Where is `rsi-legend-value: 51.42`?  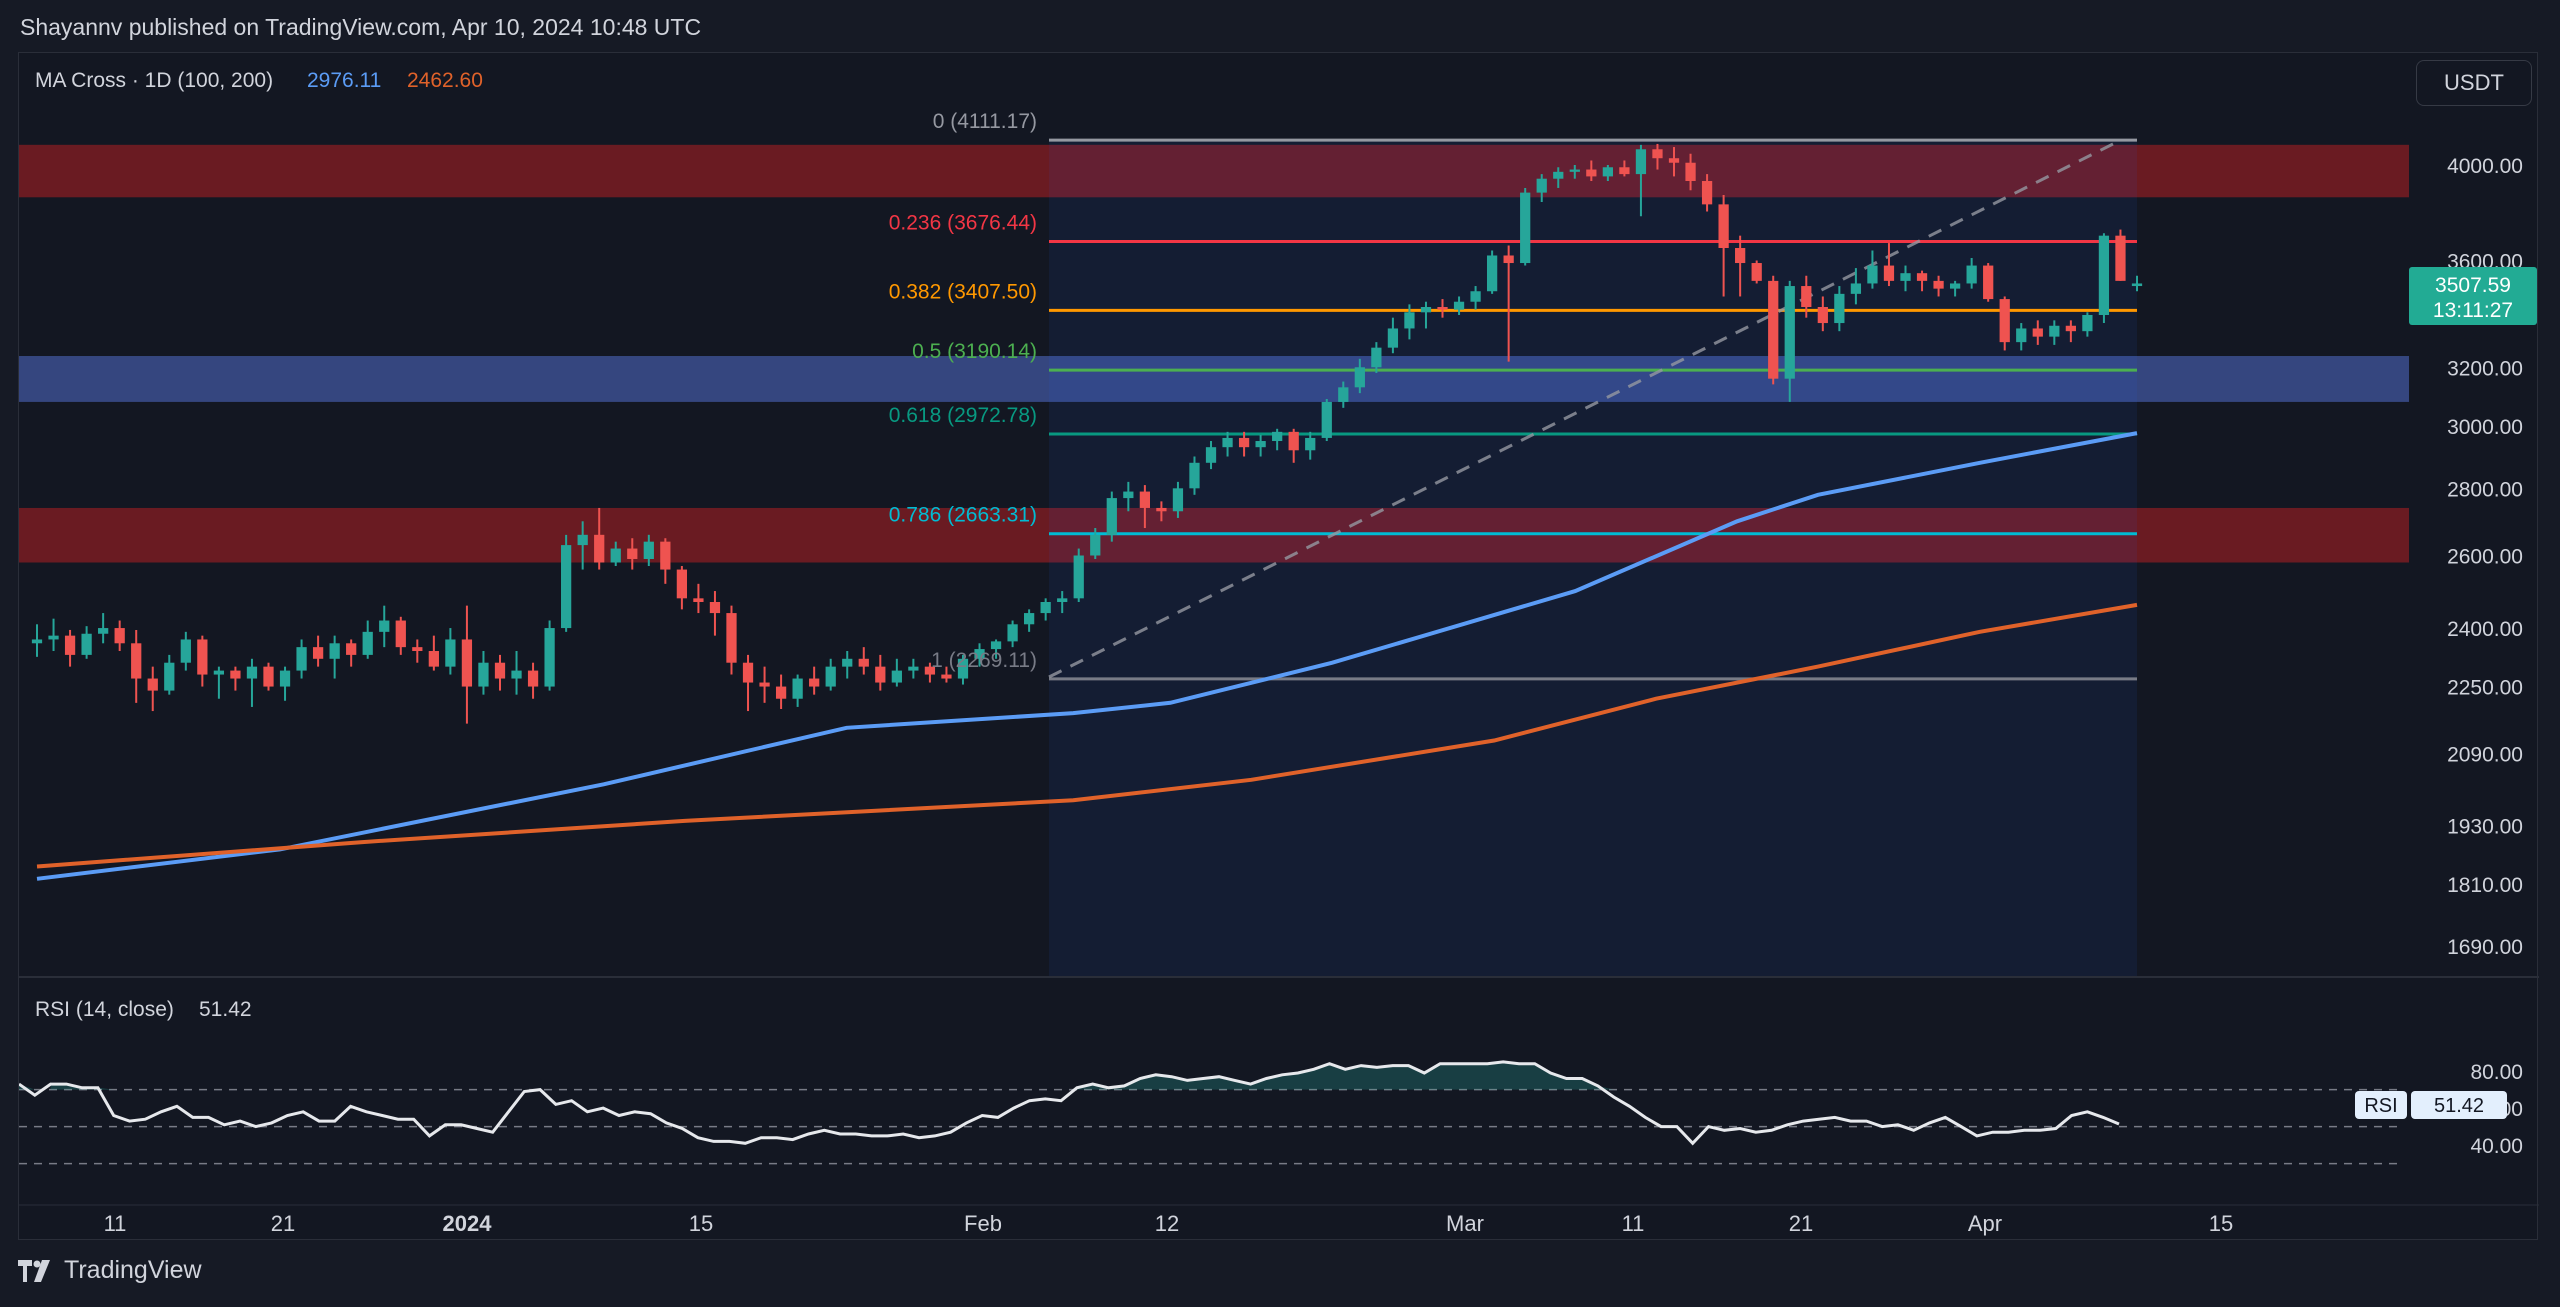 rsi-legend-value: 51.42 is located at coordinates (225, 1009).